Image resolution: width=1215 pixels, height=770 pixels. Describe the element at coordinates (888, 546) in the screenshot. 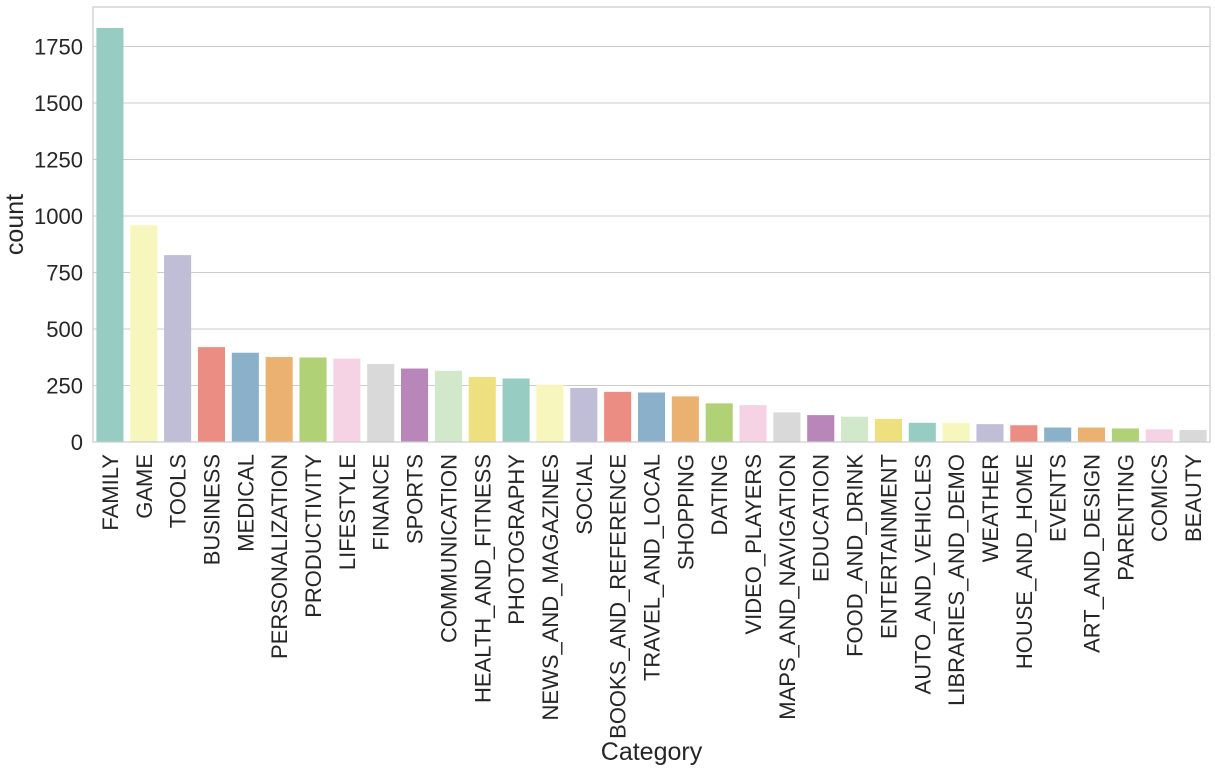

I see `x-tick-label: ENTERTAINMENT` at that location.